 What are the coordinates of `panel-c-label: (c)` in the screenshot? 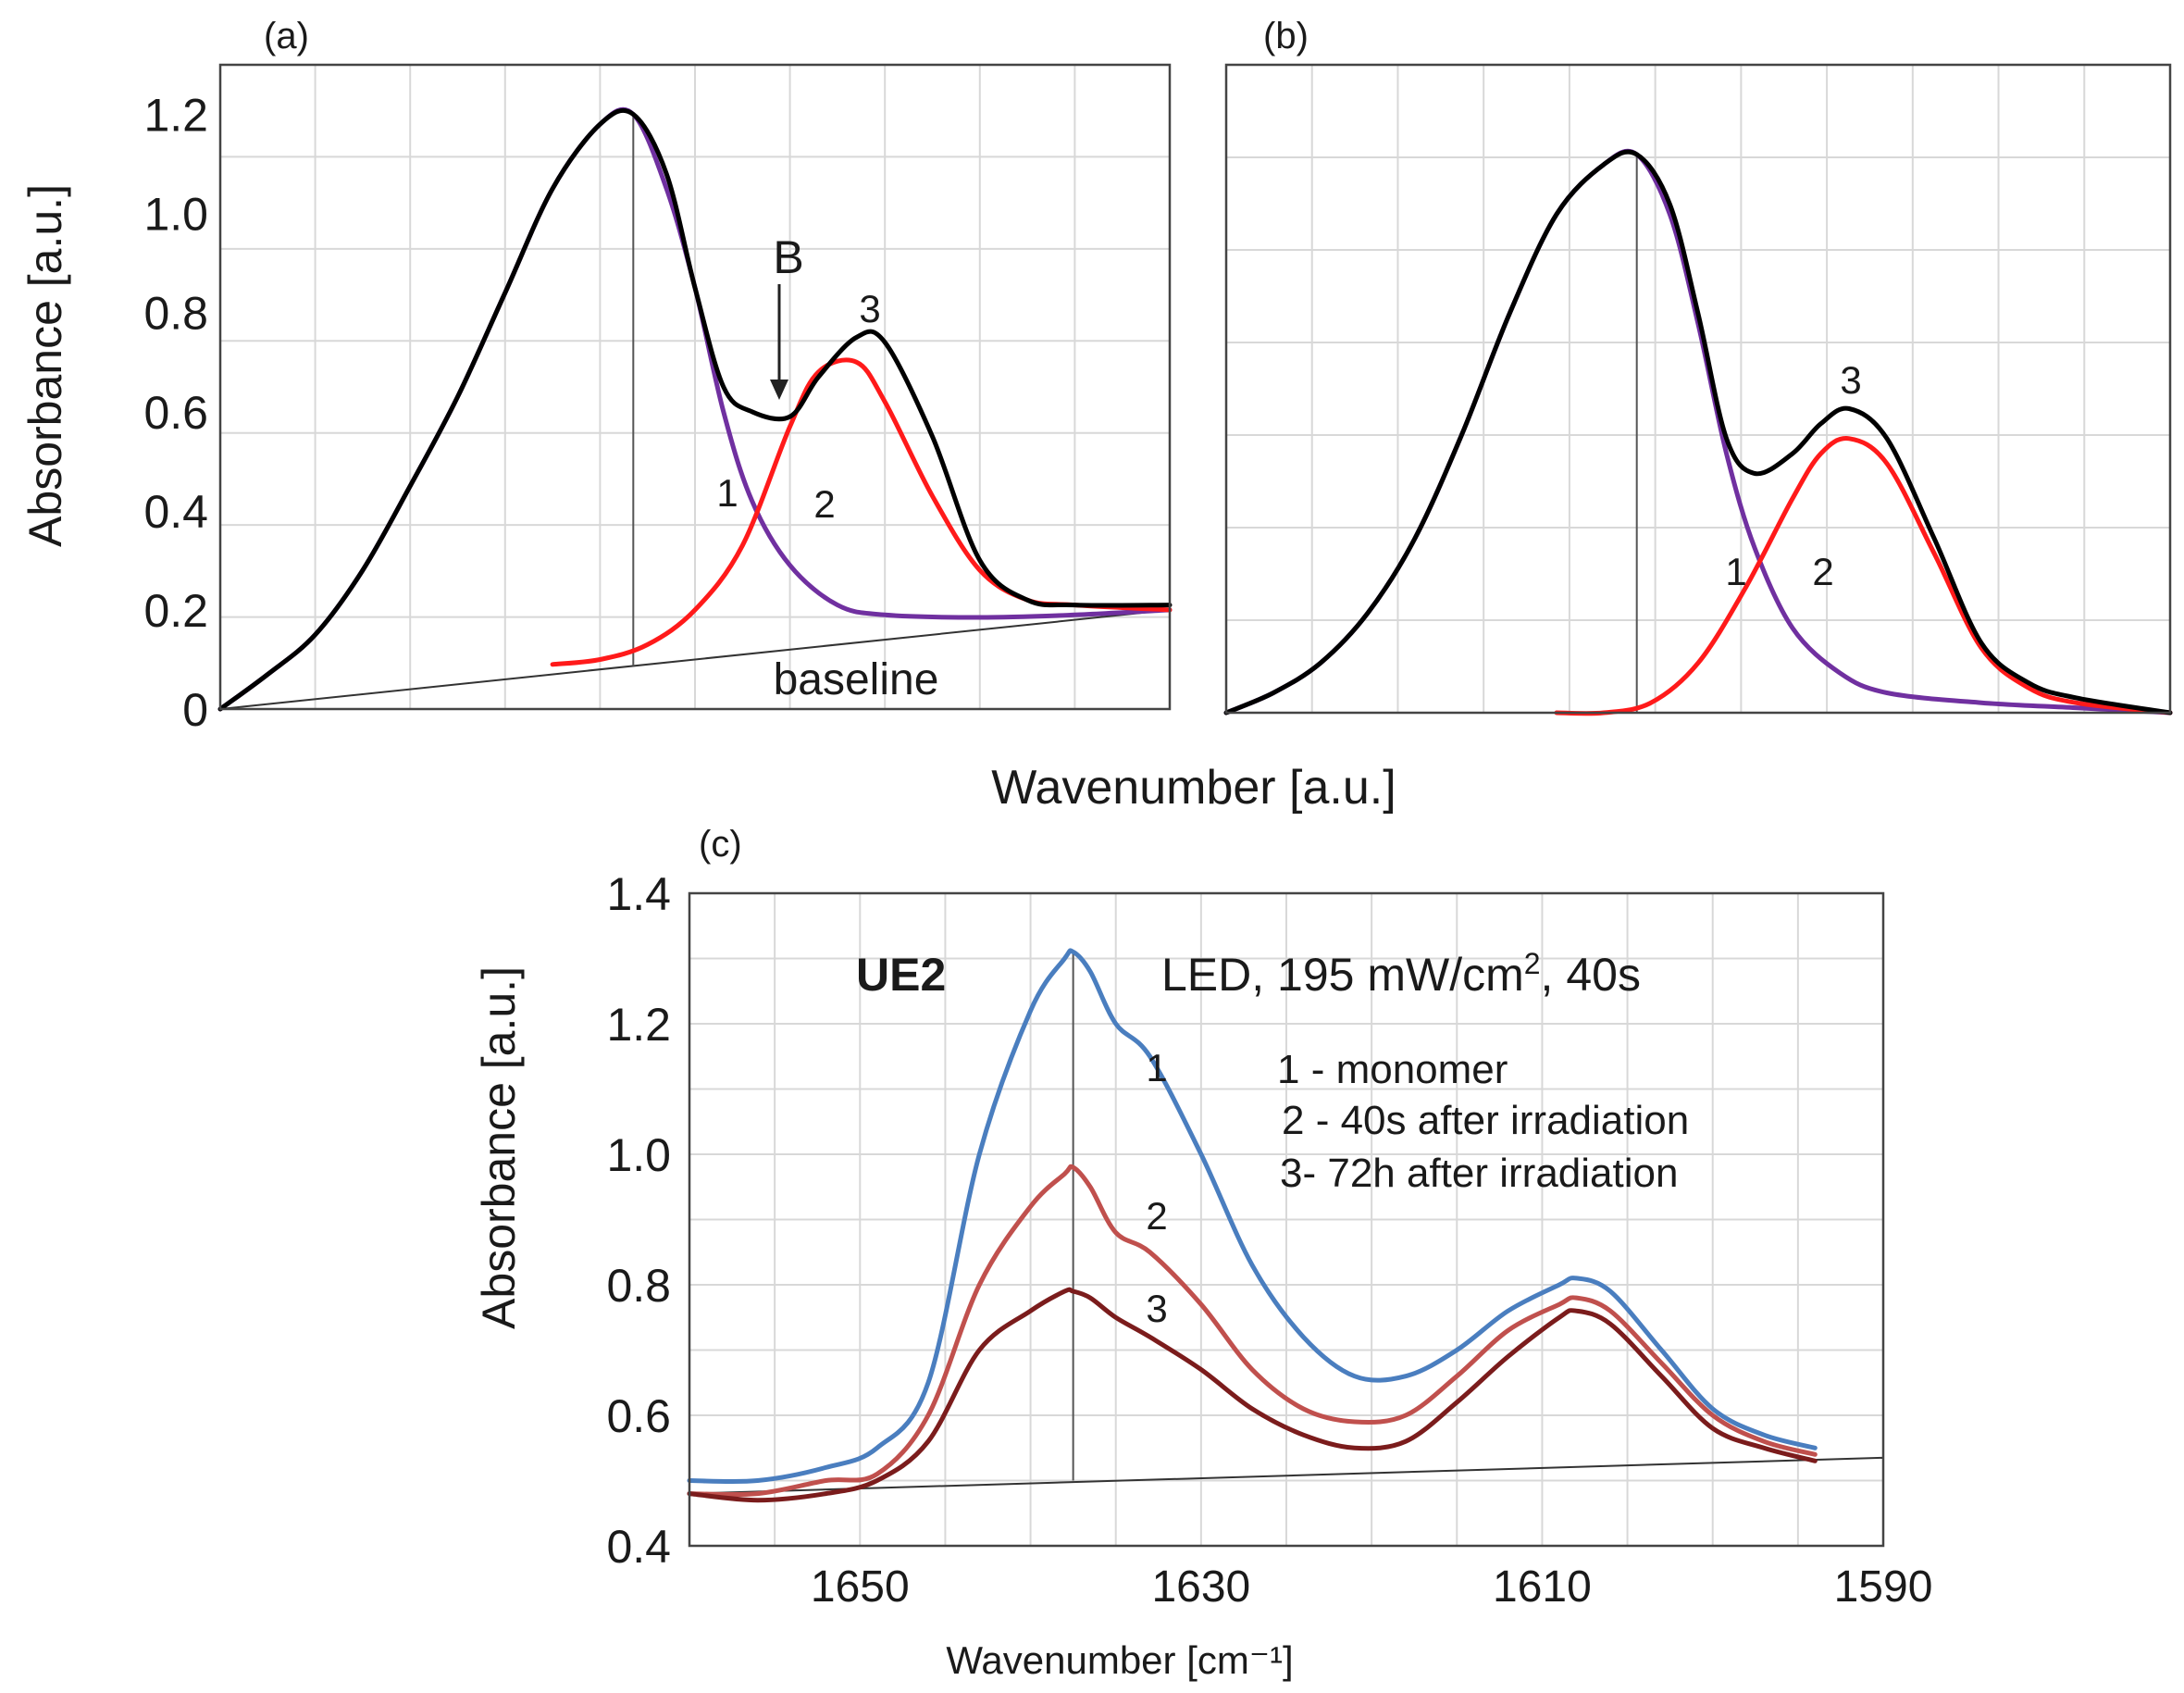 It's located at (720, 844).